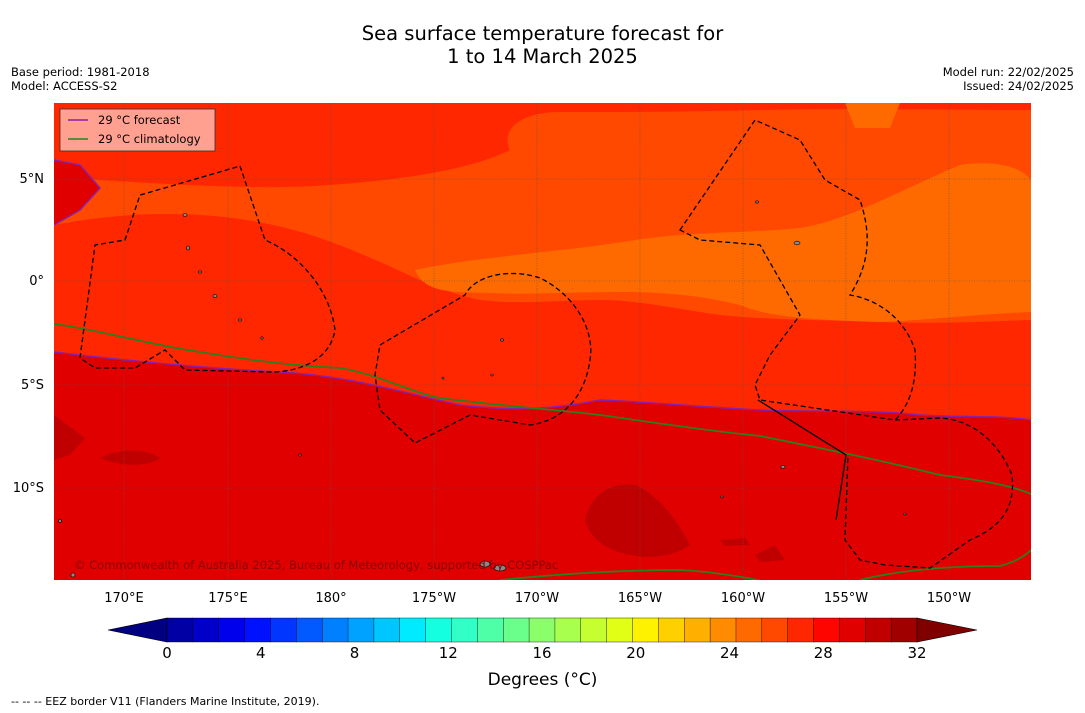 Image resolution: width=1085 pixels, height=713 pixels. What do you see at coordinates (635, 653) in the screenshot?
I see `colorbar-tick-label: 20` at bounding box center [635, 653].